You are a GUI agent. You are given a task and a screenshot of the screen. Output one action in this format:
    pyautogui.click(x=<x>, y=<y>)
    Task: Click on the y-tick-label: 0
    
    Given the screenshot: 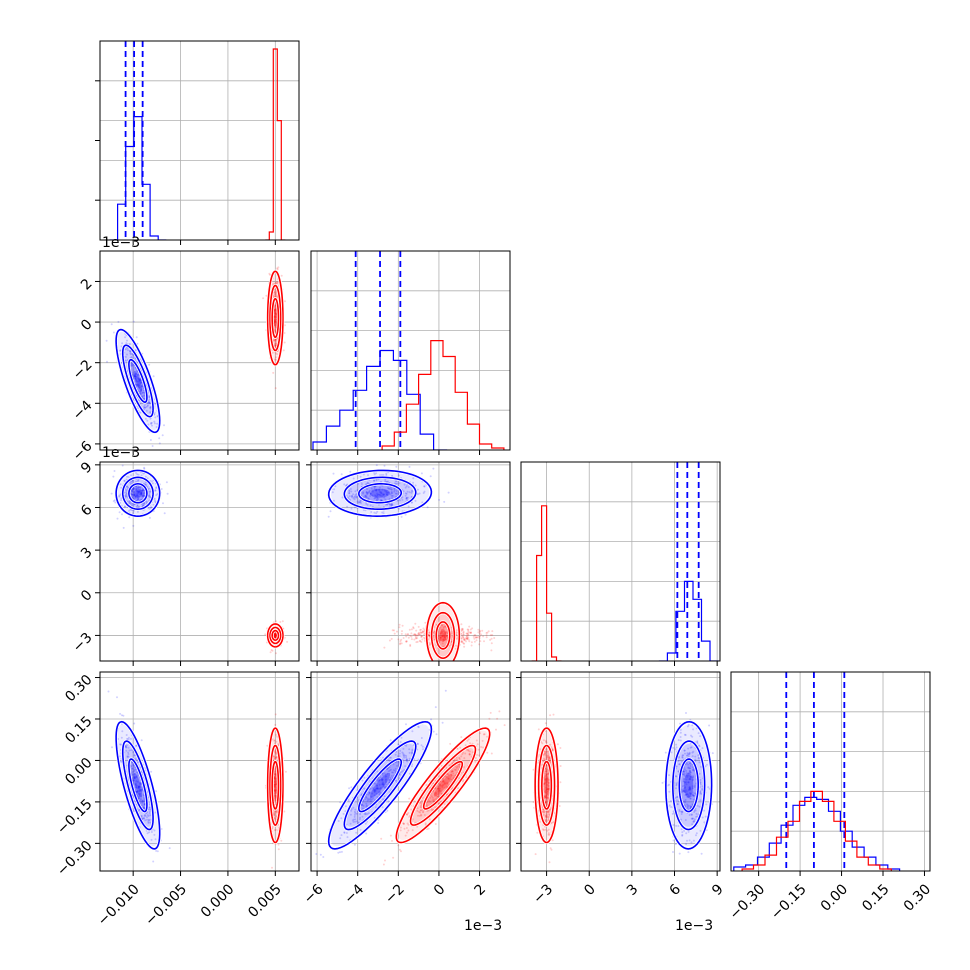 What is the action you would take?
    pyautogui.click(x=87, y=596)
    